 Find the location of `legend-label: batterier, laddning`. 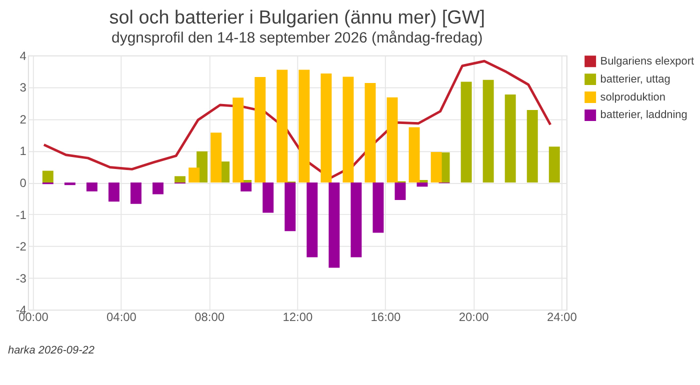

legend-label: batterier, laddning is located at coordinates (644, 115).